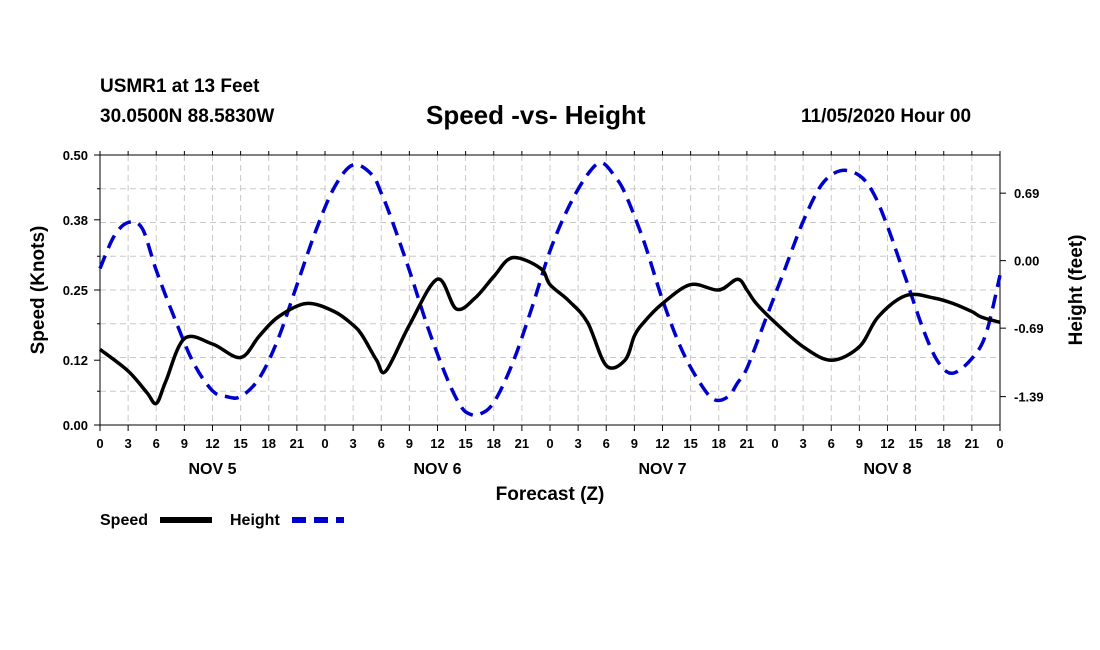 This screenshot has width=1100, height=650. I want to click on y-axis-label: Speed (Knots), so click(38, 290).